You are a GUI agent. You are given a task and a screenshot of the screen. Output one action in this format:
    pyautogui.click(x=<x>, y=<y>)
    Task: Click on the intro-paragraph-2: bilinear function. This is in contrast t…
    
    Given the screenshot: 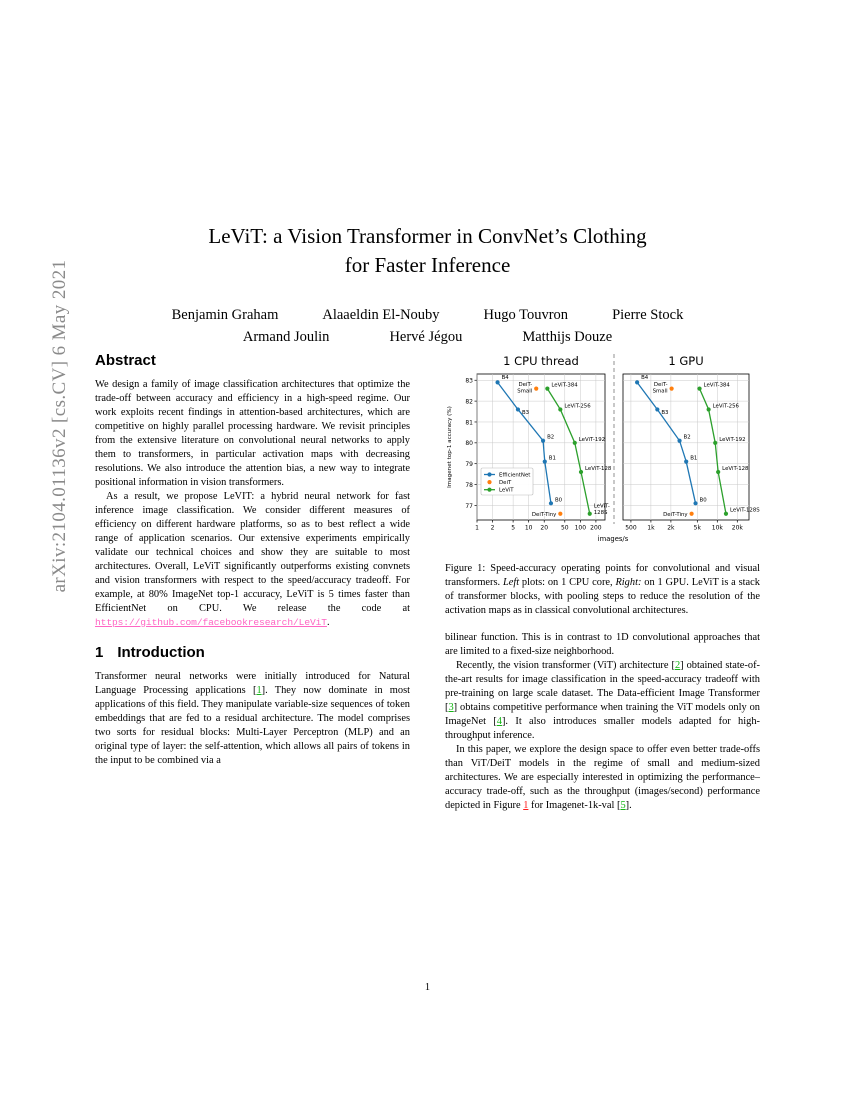 What is the action you would take?
    pyautogui.click(x=602, y=644)
    